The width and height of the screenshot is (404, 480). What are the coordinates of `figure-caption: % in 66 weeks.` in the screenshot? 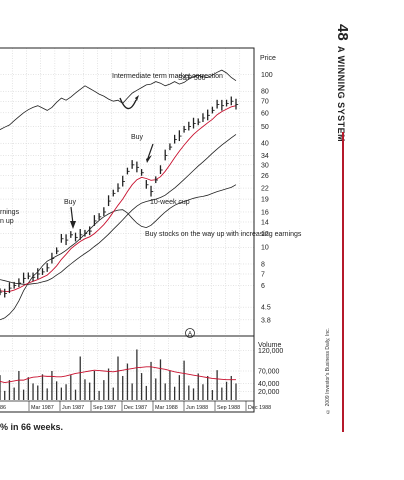 It's located at (32, 427).